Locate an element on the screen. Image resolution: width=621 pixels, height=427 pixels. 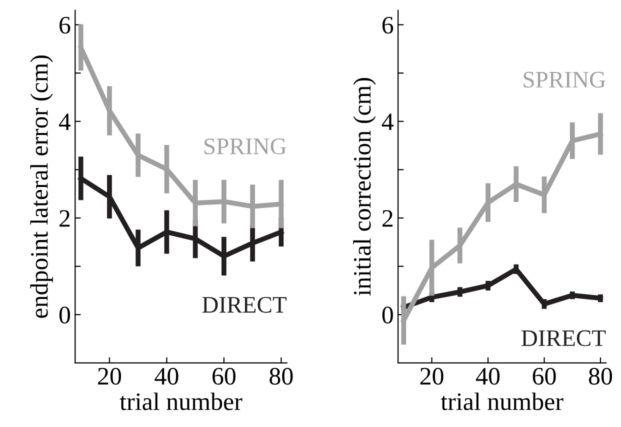
line-series is located at coordinates (502, 288).